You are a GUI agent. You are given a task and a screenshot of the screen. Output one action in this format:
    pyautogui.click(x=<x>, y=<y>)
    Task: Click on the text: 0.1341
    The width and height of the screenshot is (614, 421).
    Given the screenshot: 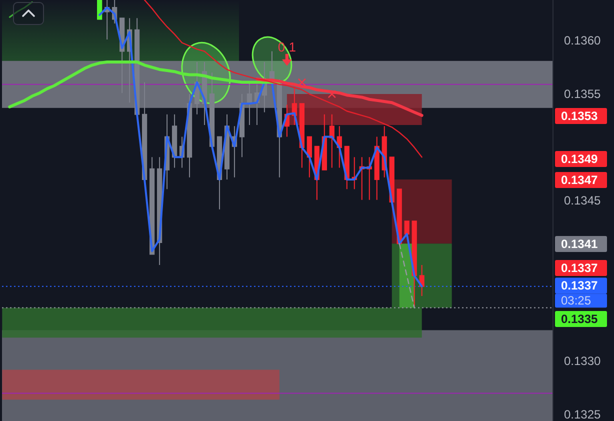 What is the action you would take?
    pyautogui.click(x=579, y=244)
    